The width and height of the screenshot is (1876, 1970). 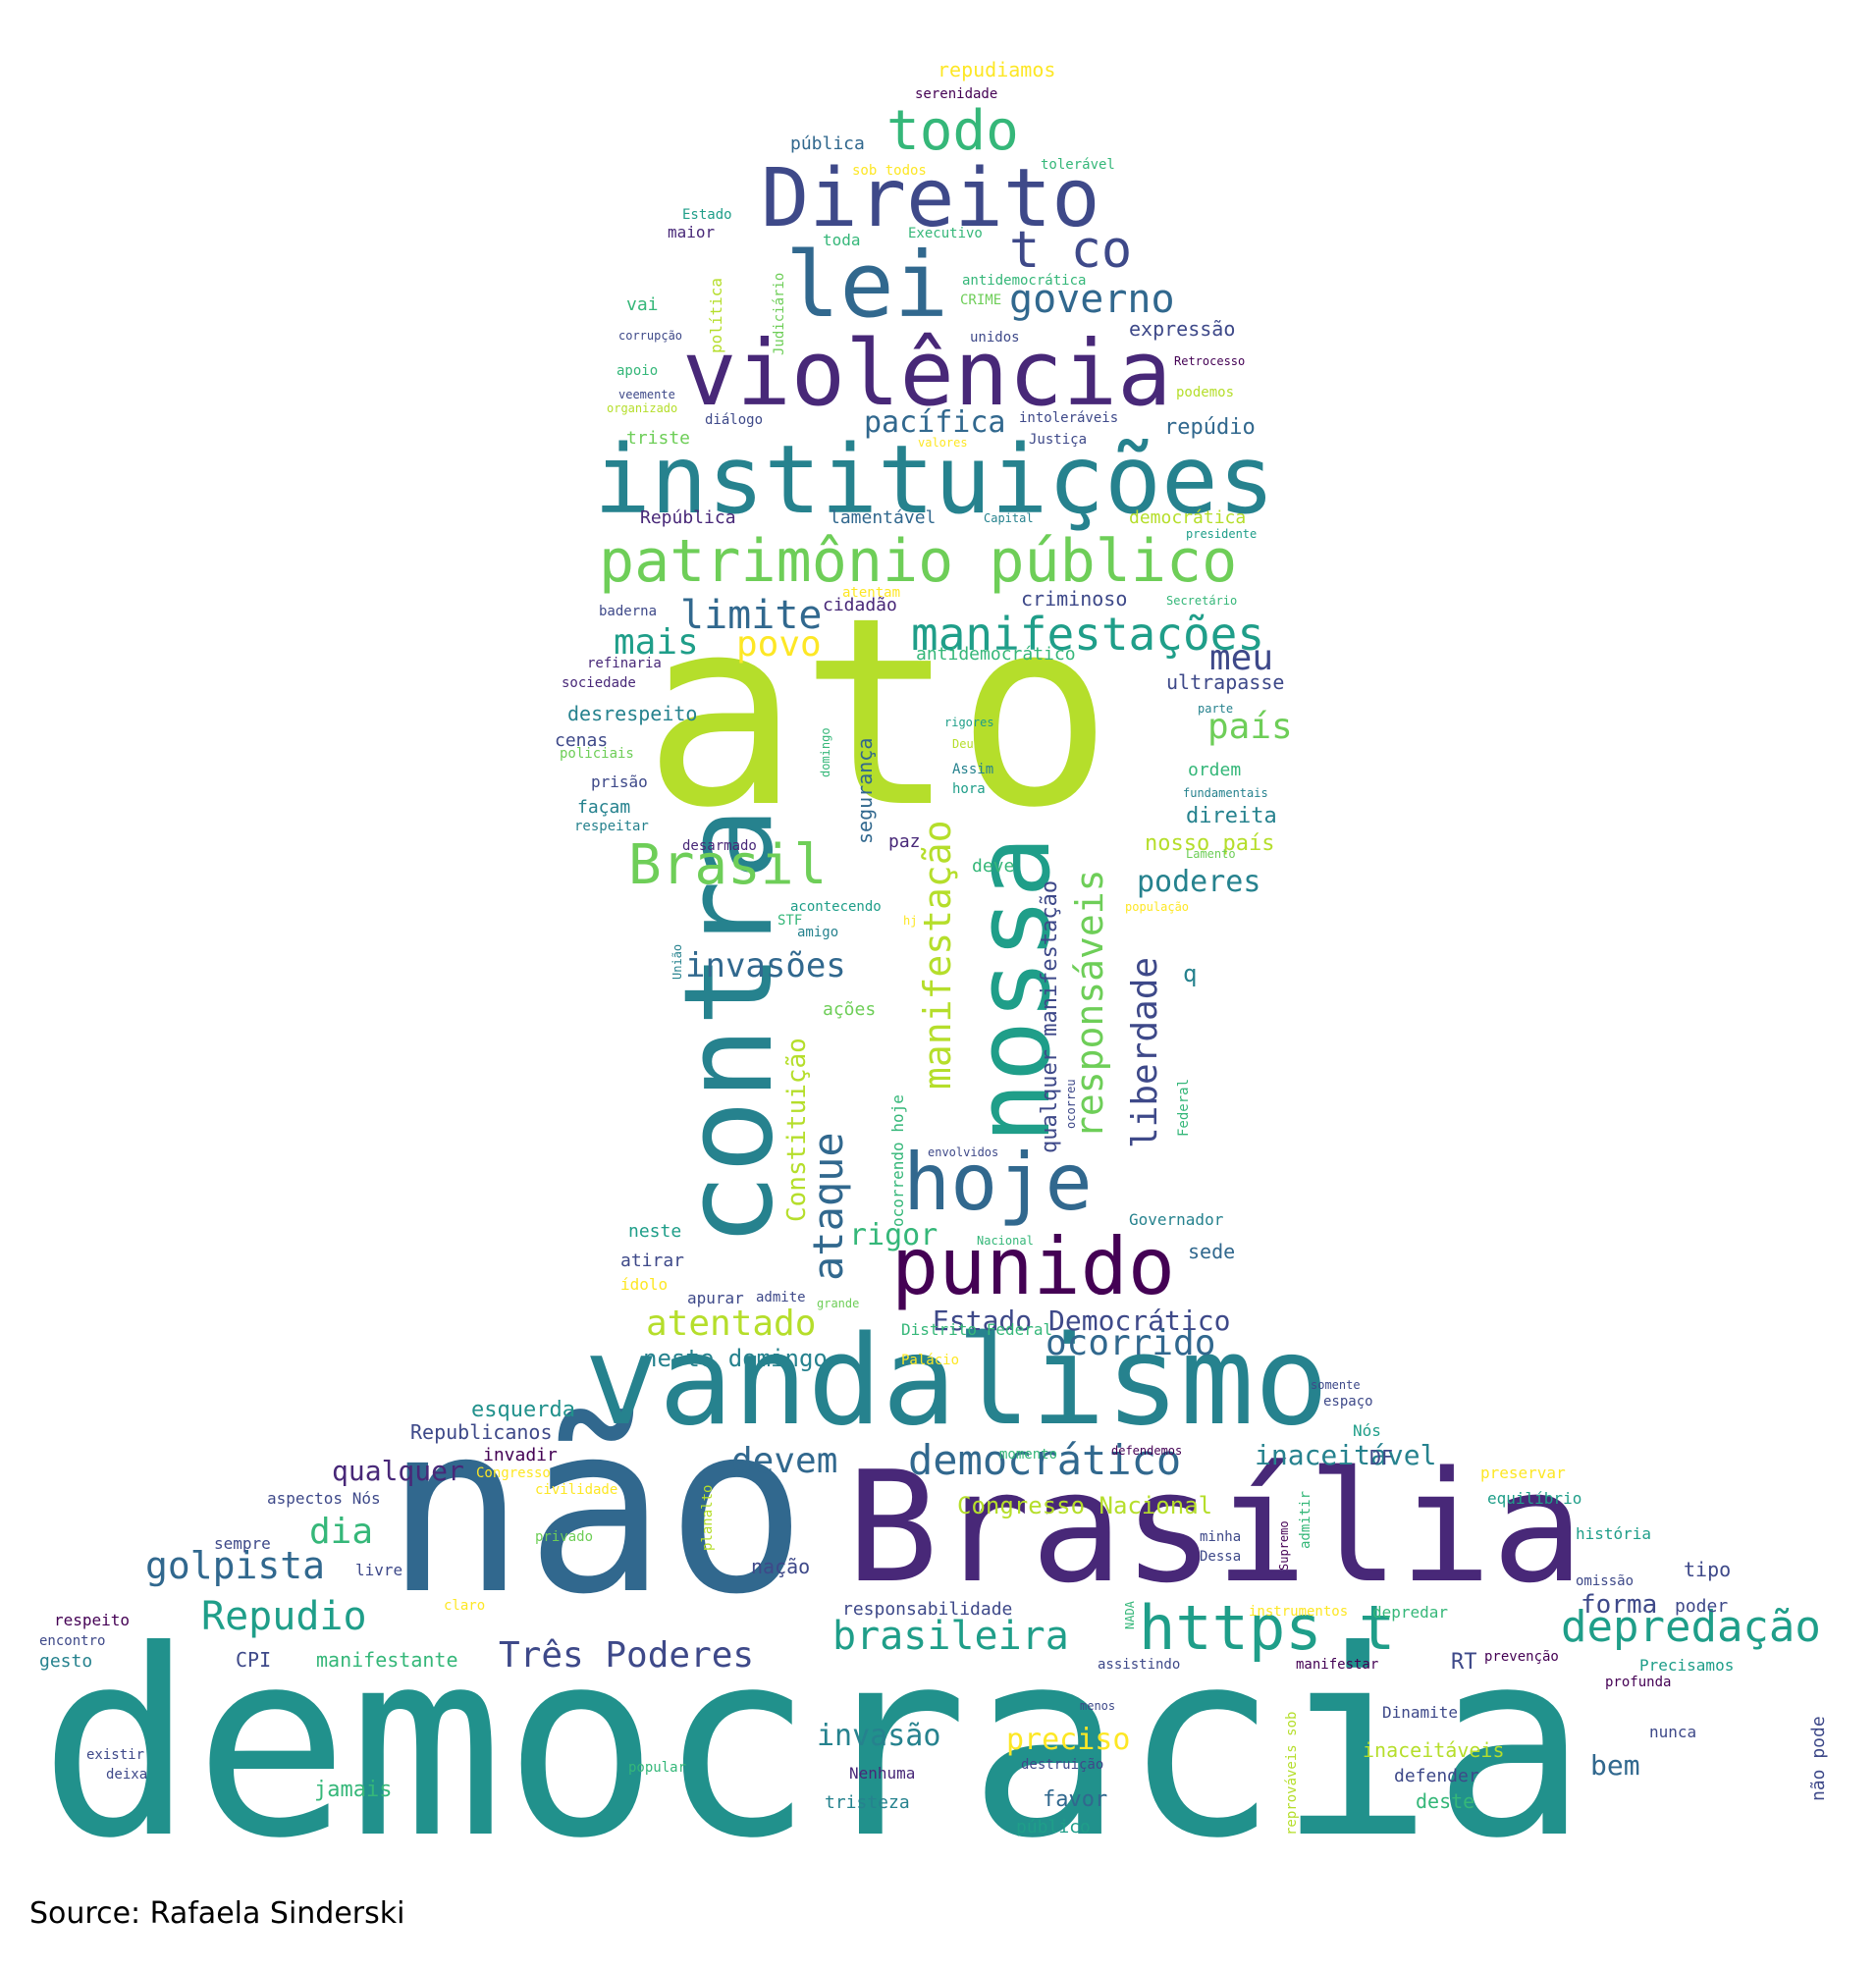 I want to click on word: acontecendo, so click(x=836, y=907).